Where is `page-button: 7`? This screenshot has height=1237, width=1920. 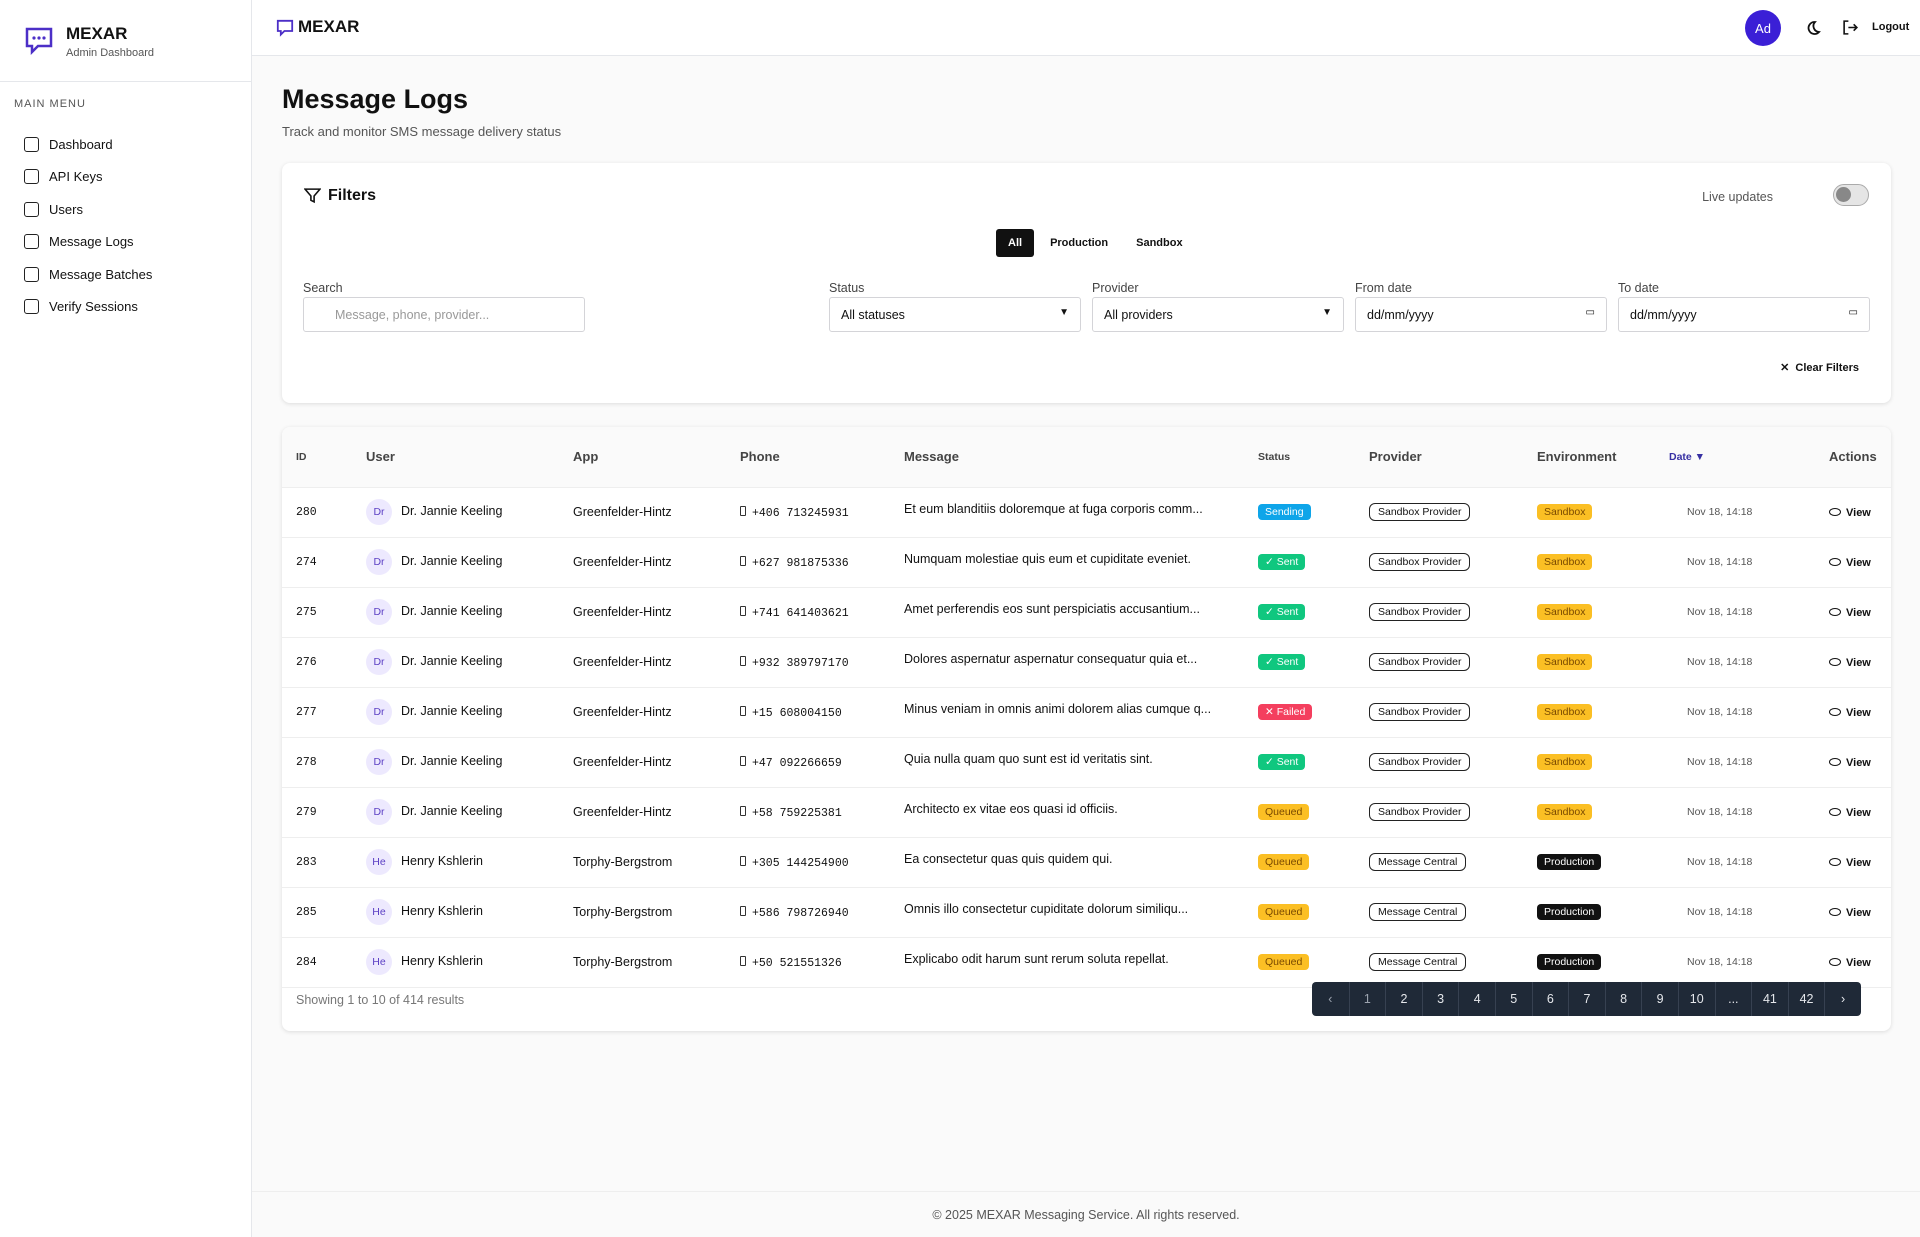 page-button: 7 is located at coordinates (1586, 999).